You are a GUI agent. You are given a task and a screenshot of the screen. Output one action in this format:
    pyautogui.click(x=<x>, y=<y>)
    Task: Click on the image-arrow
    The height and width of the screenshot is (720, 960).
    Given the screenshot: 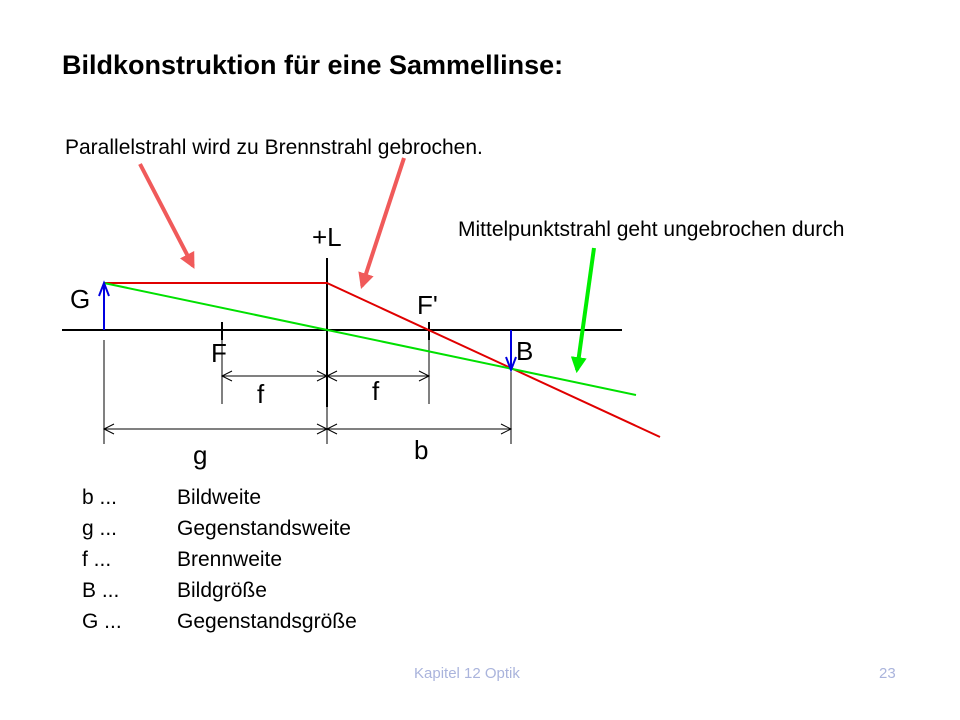 What is the action you would take?
    pyautogui.click(x=511, y=351)
    